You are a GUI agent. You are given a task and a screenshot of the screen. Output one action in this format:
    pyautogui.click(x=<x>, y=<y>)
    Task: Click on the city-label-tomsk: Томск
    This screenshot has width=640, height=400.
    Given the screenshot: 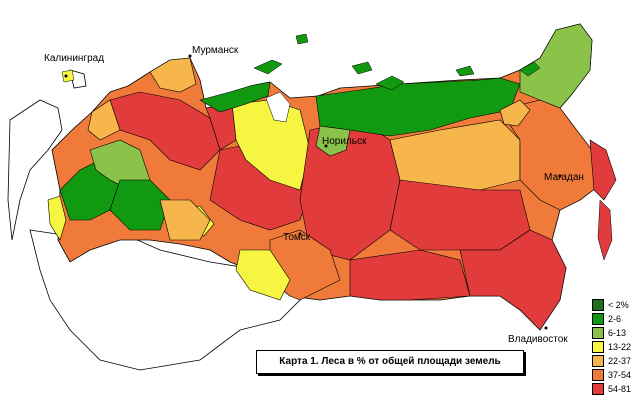 What is the action you would take?
    pyautogui.click(x=297, y=237)
    